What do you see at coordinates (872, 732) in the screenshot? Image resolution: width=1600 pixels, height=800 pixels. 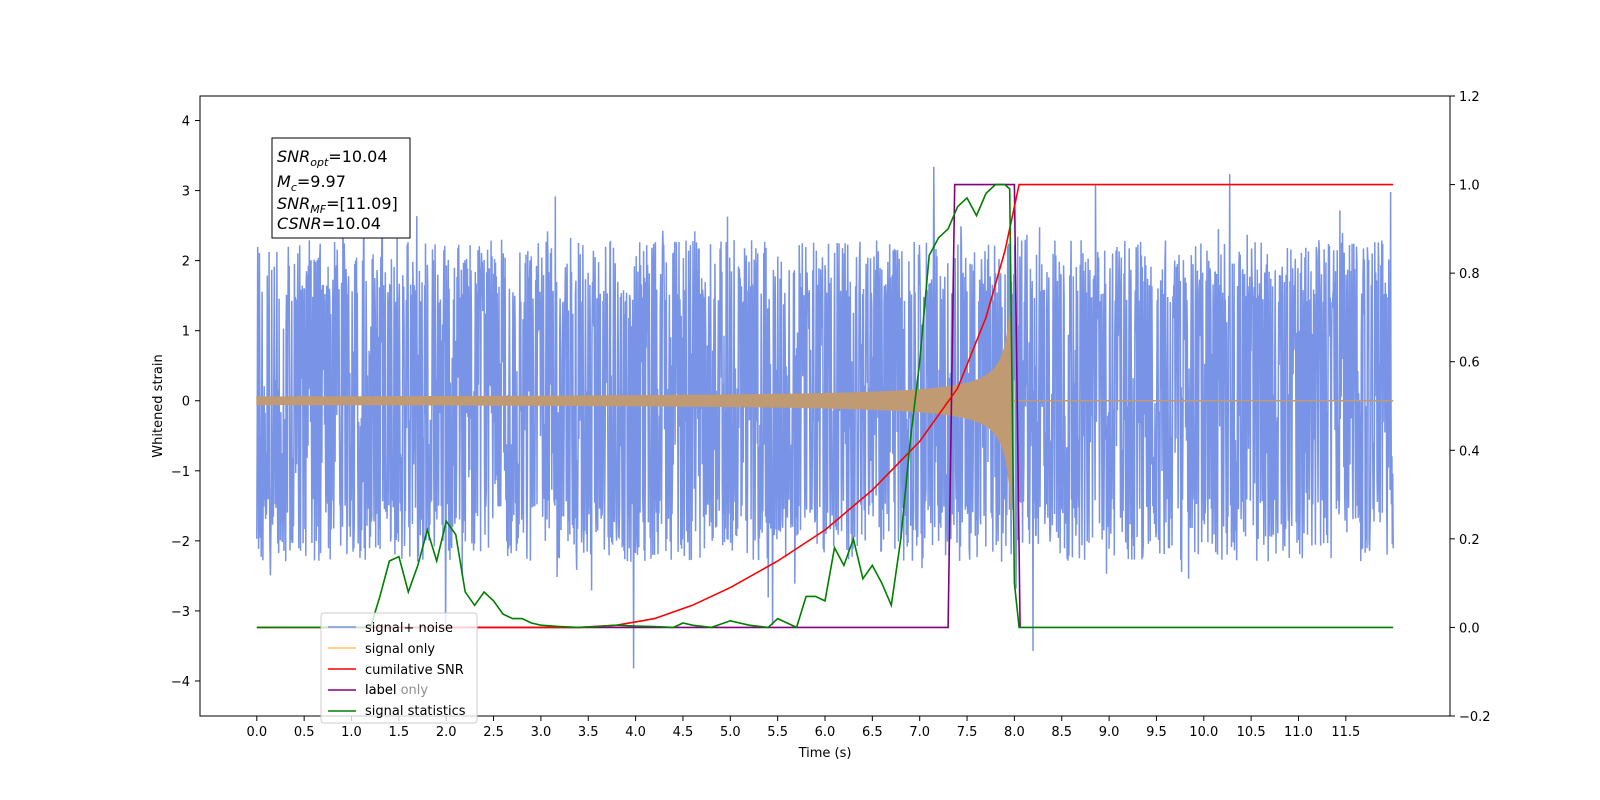 I see `x-tick-label: 6.5` at bounding box center [872, 732].